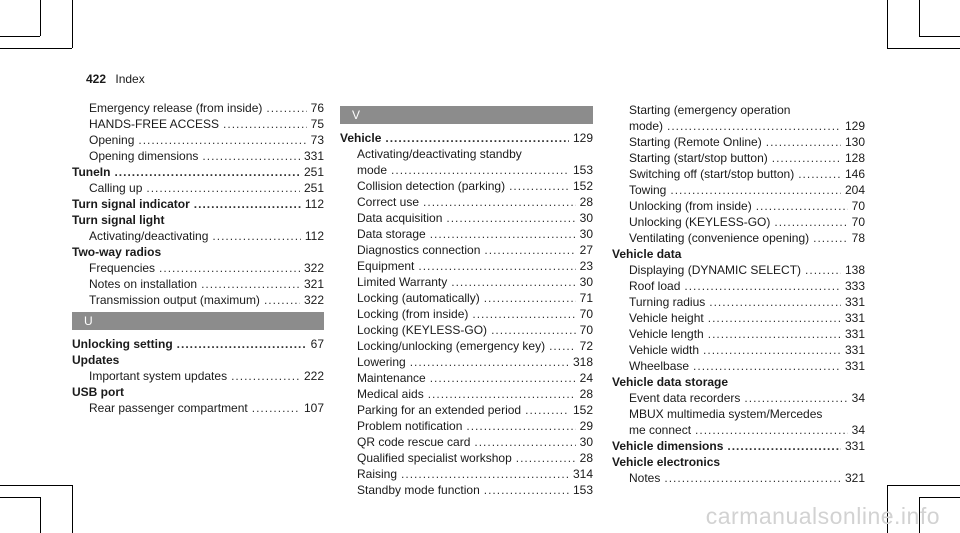  I want to click on page-reference: 146, so click(854, 174).